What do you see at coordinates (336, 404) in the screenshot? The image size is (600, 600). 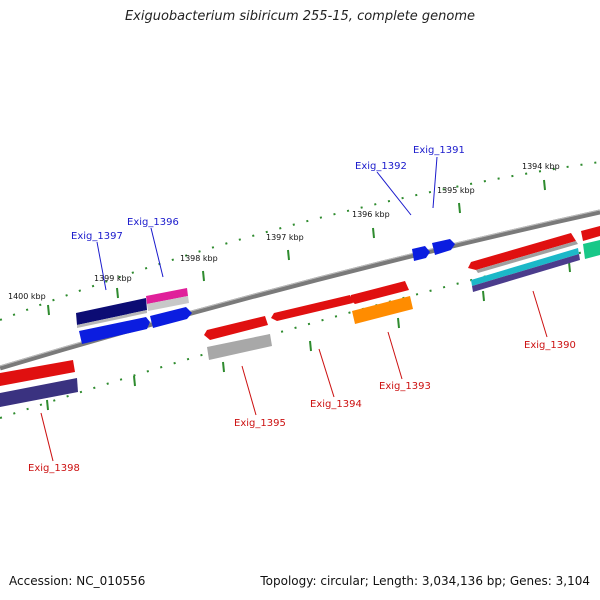 I see `gene-label: Exig_1394` at bounding box center [336, 404].